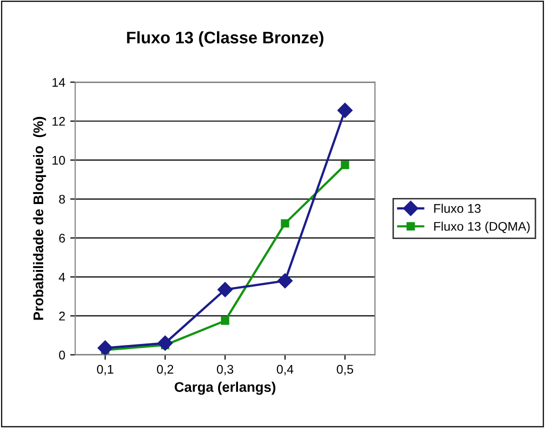 The width and height of the screenshot is (545, 428). Describe the element at coordinates (59, 82) in the screenshot. I see `y-tick-label: 14` at that location.